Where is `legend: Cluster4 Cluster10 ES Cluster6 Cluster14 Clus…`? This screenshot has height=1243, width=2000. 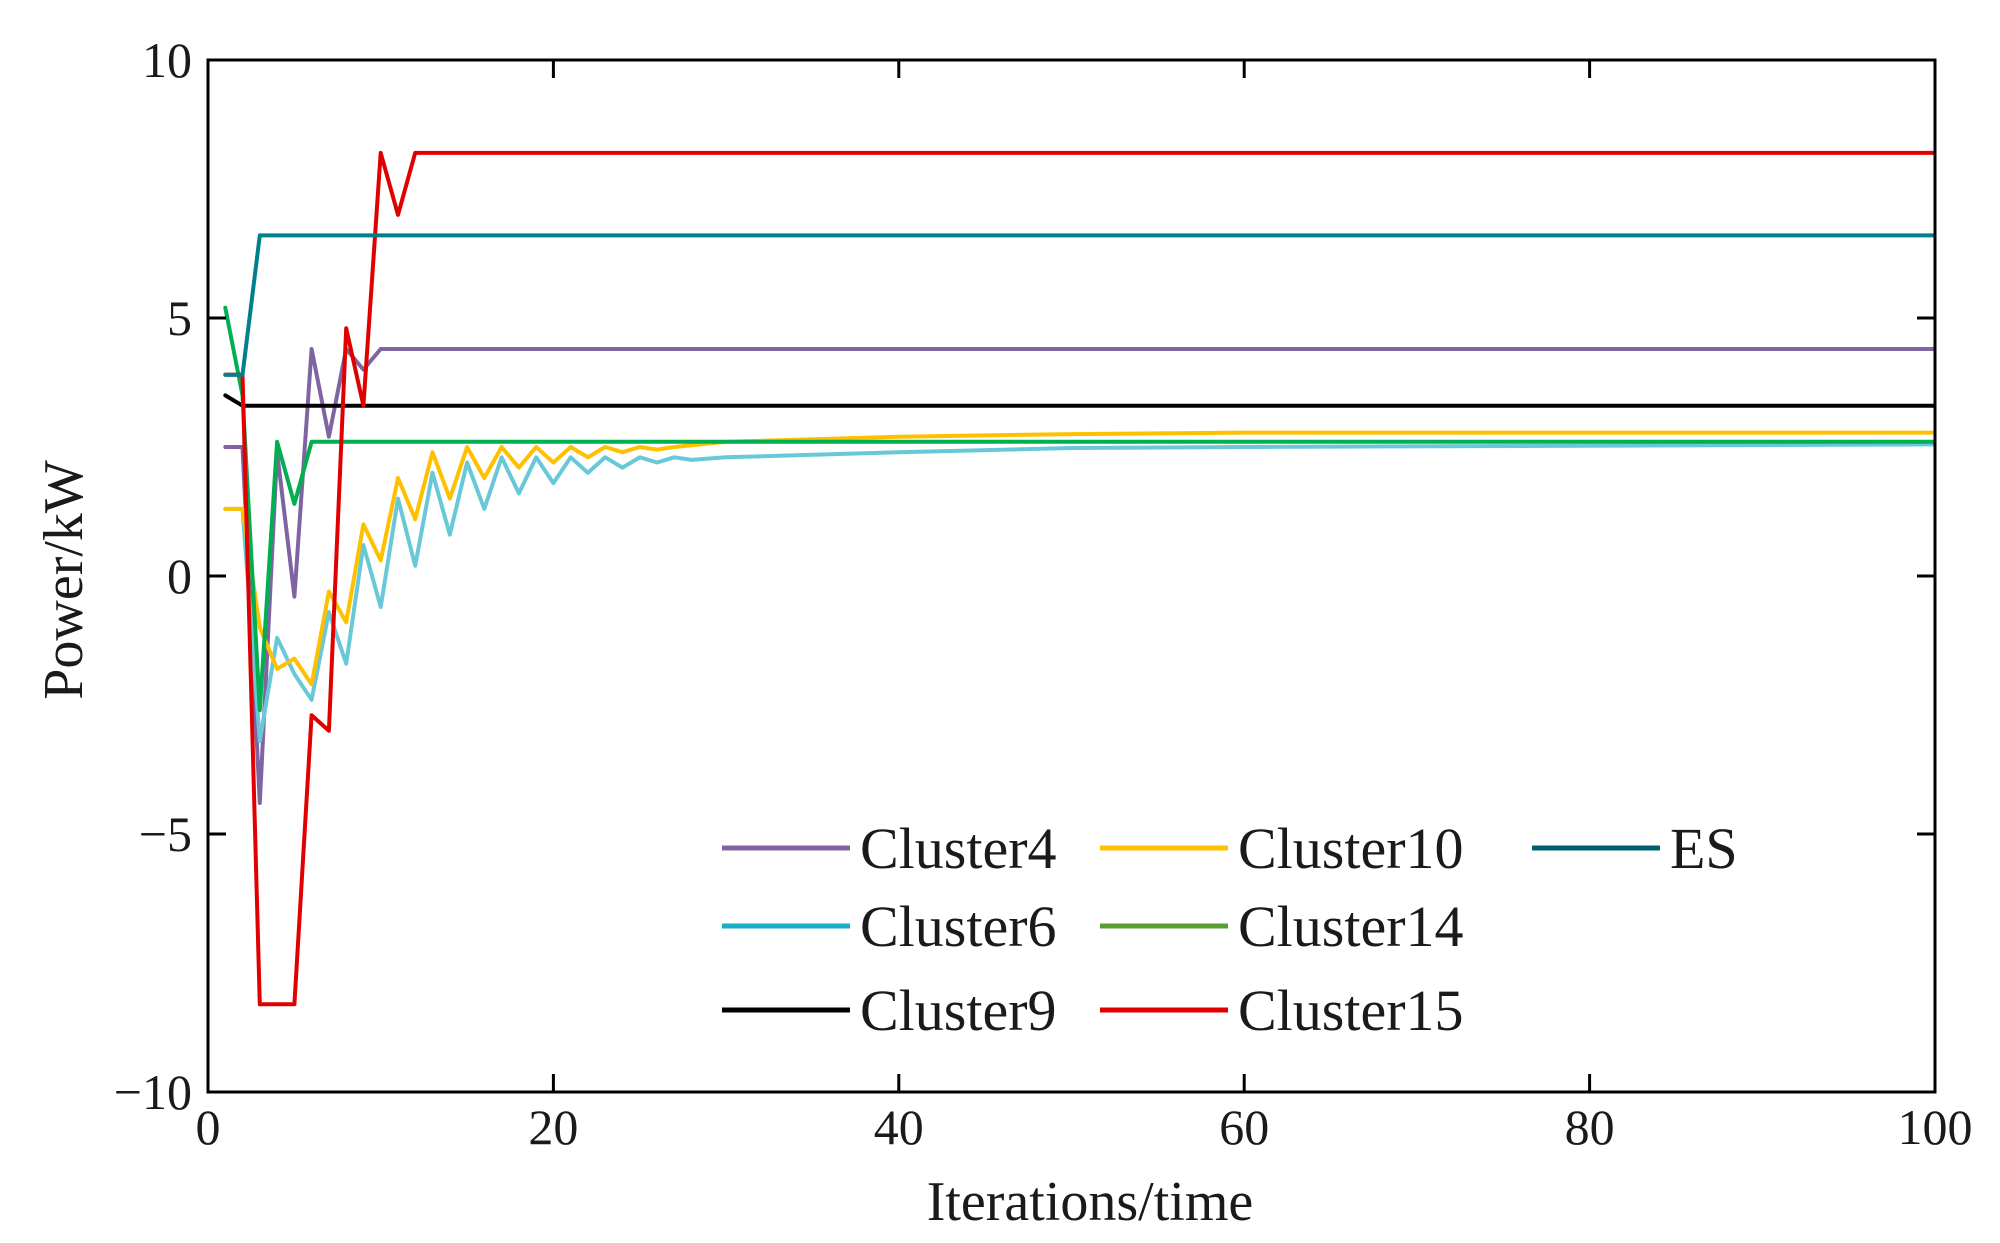 legend: Cluster4 Cluster10 ES Cluster6 Cluster14 Clus… is located at coordinates (1230, 929).